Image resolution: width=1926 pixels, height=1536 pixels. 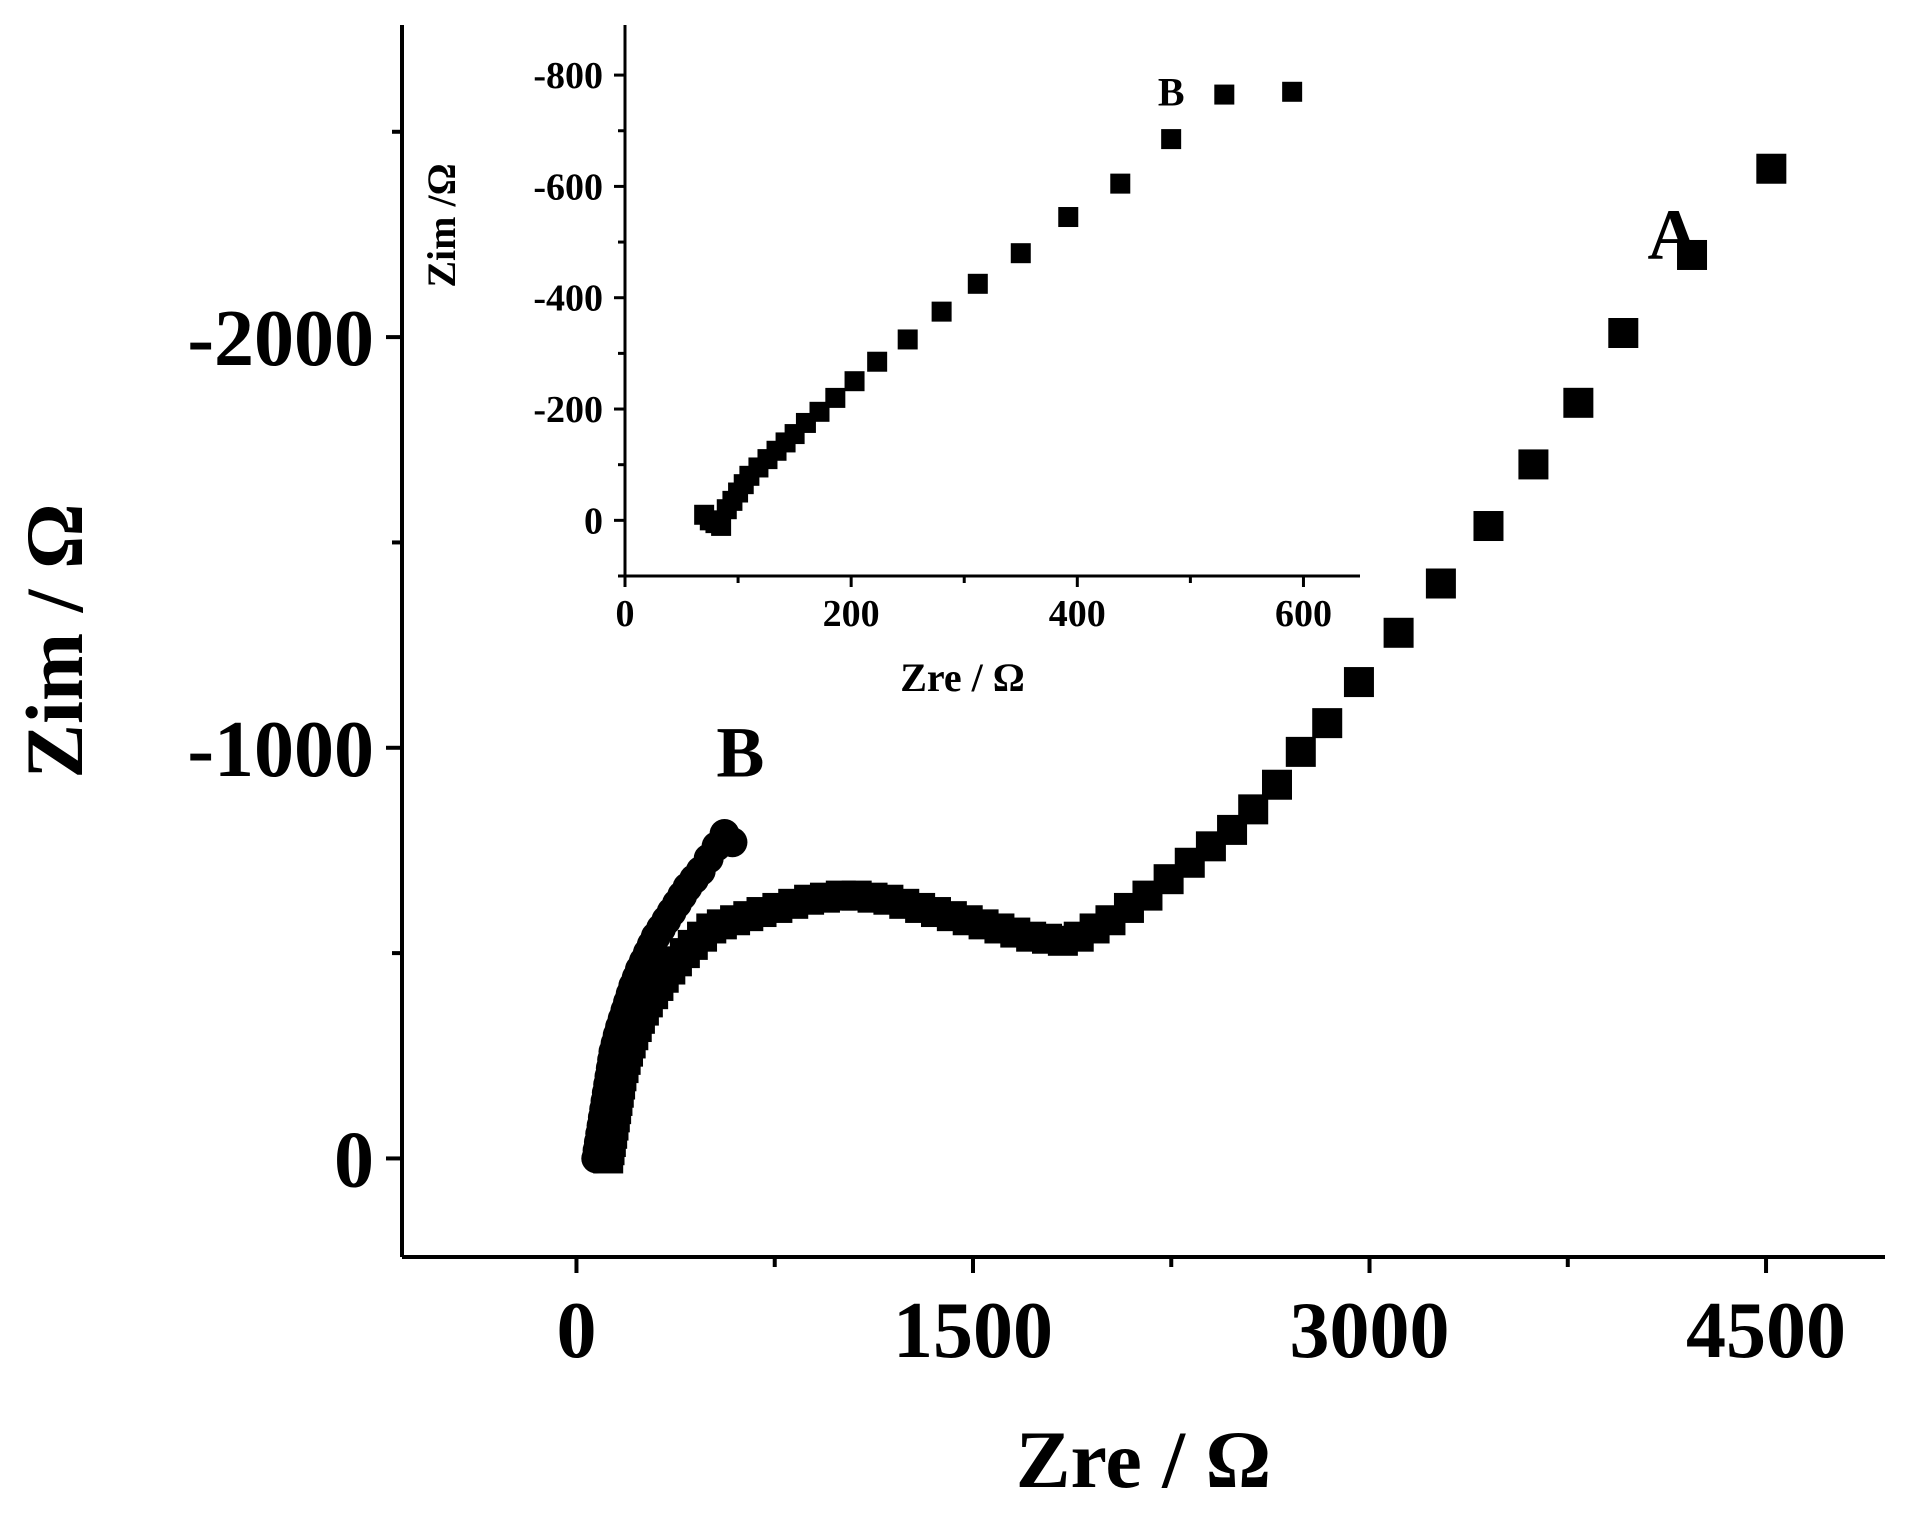 What do you see at coordinates (441, 225) in the screenshot?
I see `y-axis-title: Zim /Ω` at bounding box center [441, 225].